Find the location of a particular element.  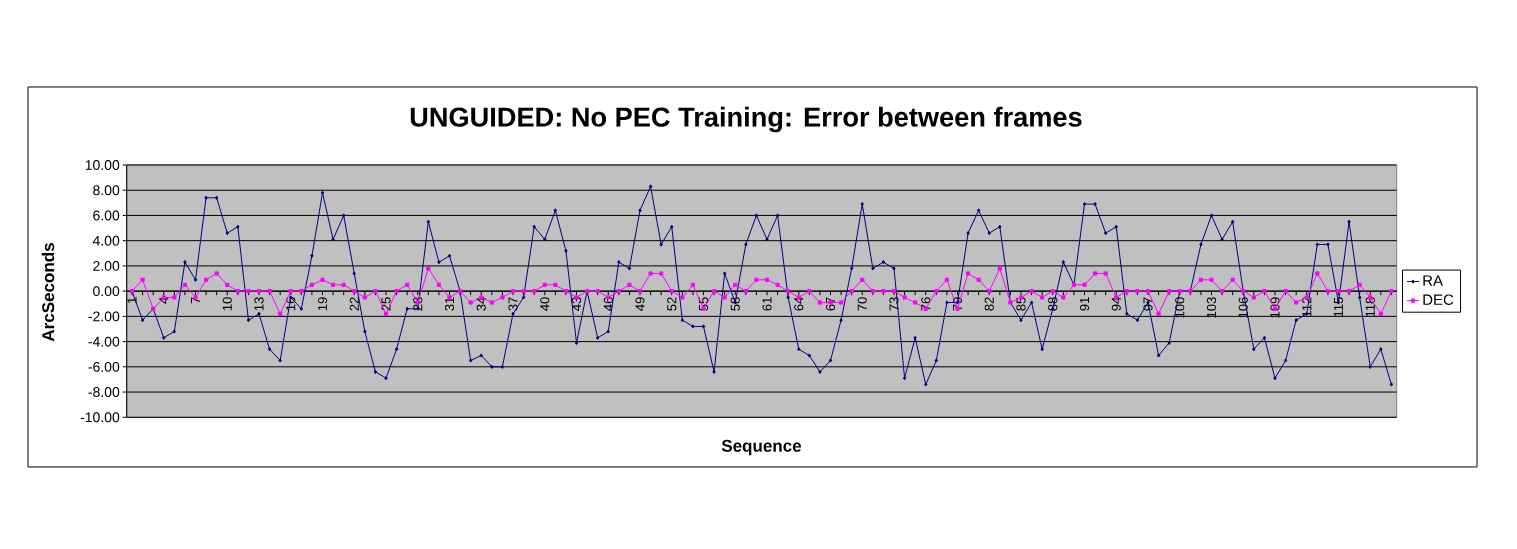

y-tick-label: 0.00 is located at coordinates (106, 291).